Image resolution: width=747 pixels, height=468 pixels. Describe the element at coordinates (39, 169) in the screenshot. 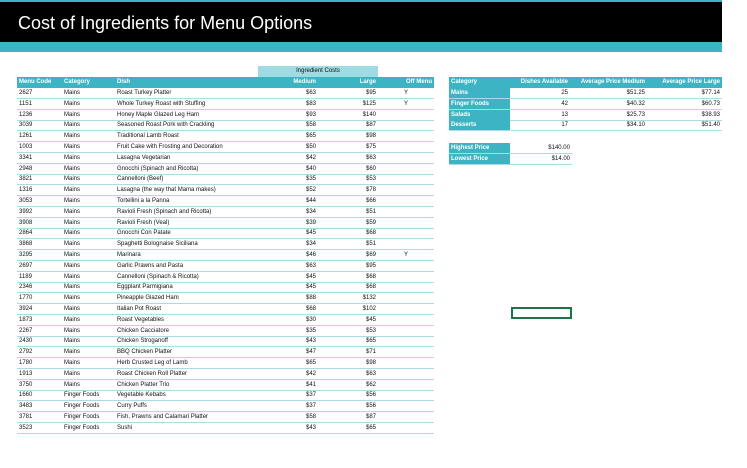

I see `table-cell: 2948` at that location.